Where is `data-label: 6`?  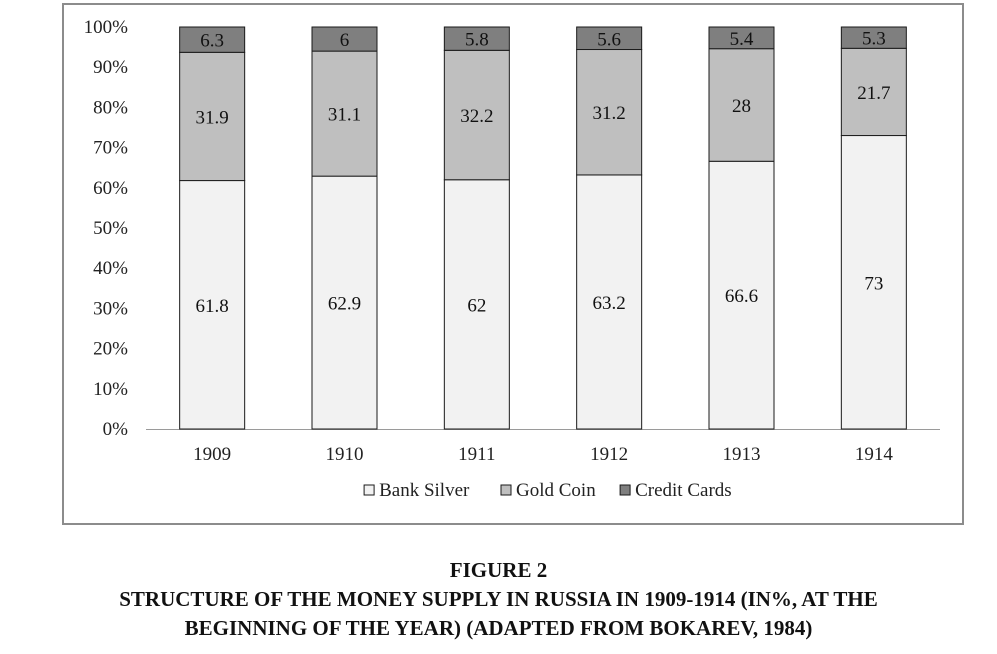 data-label: 6 is located at coordinates (345, 40).